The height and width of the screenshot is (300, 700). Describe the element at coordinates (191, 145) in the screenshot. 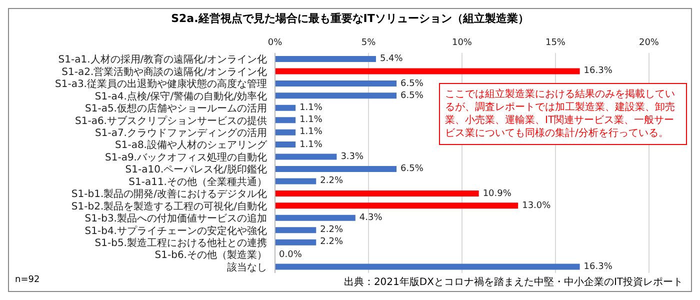

I see `y-tick-label: S1-a8.設備や人材のシェアリング` at that location.